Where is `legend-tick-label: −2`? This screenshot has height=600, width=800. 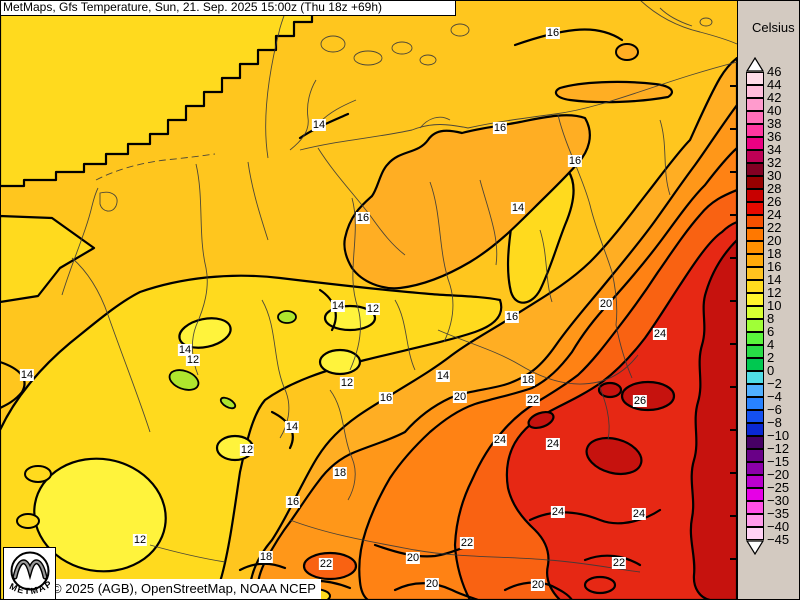 legend-tick-label: −2 is located at coordinates (774, 383).